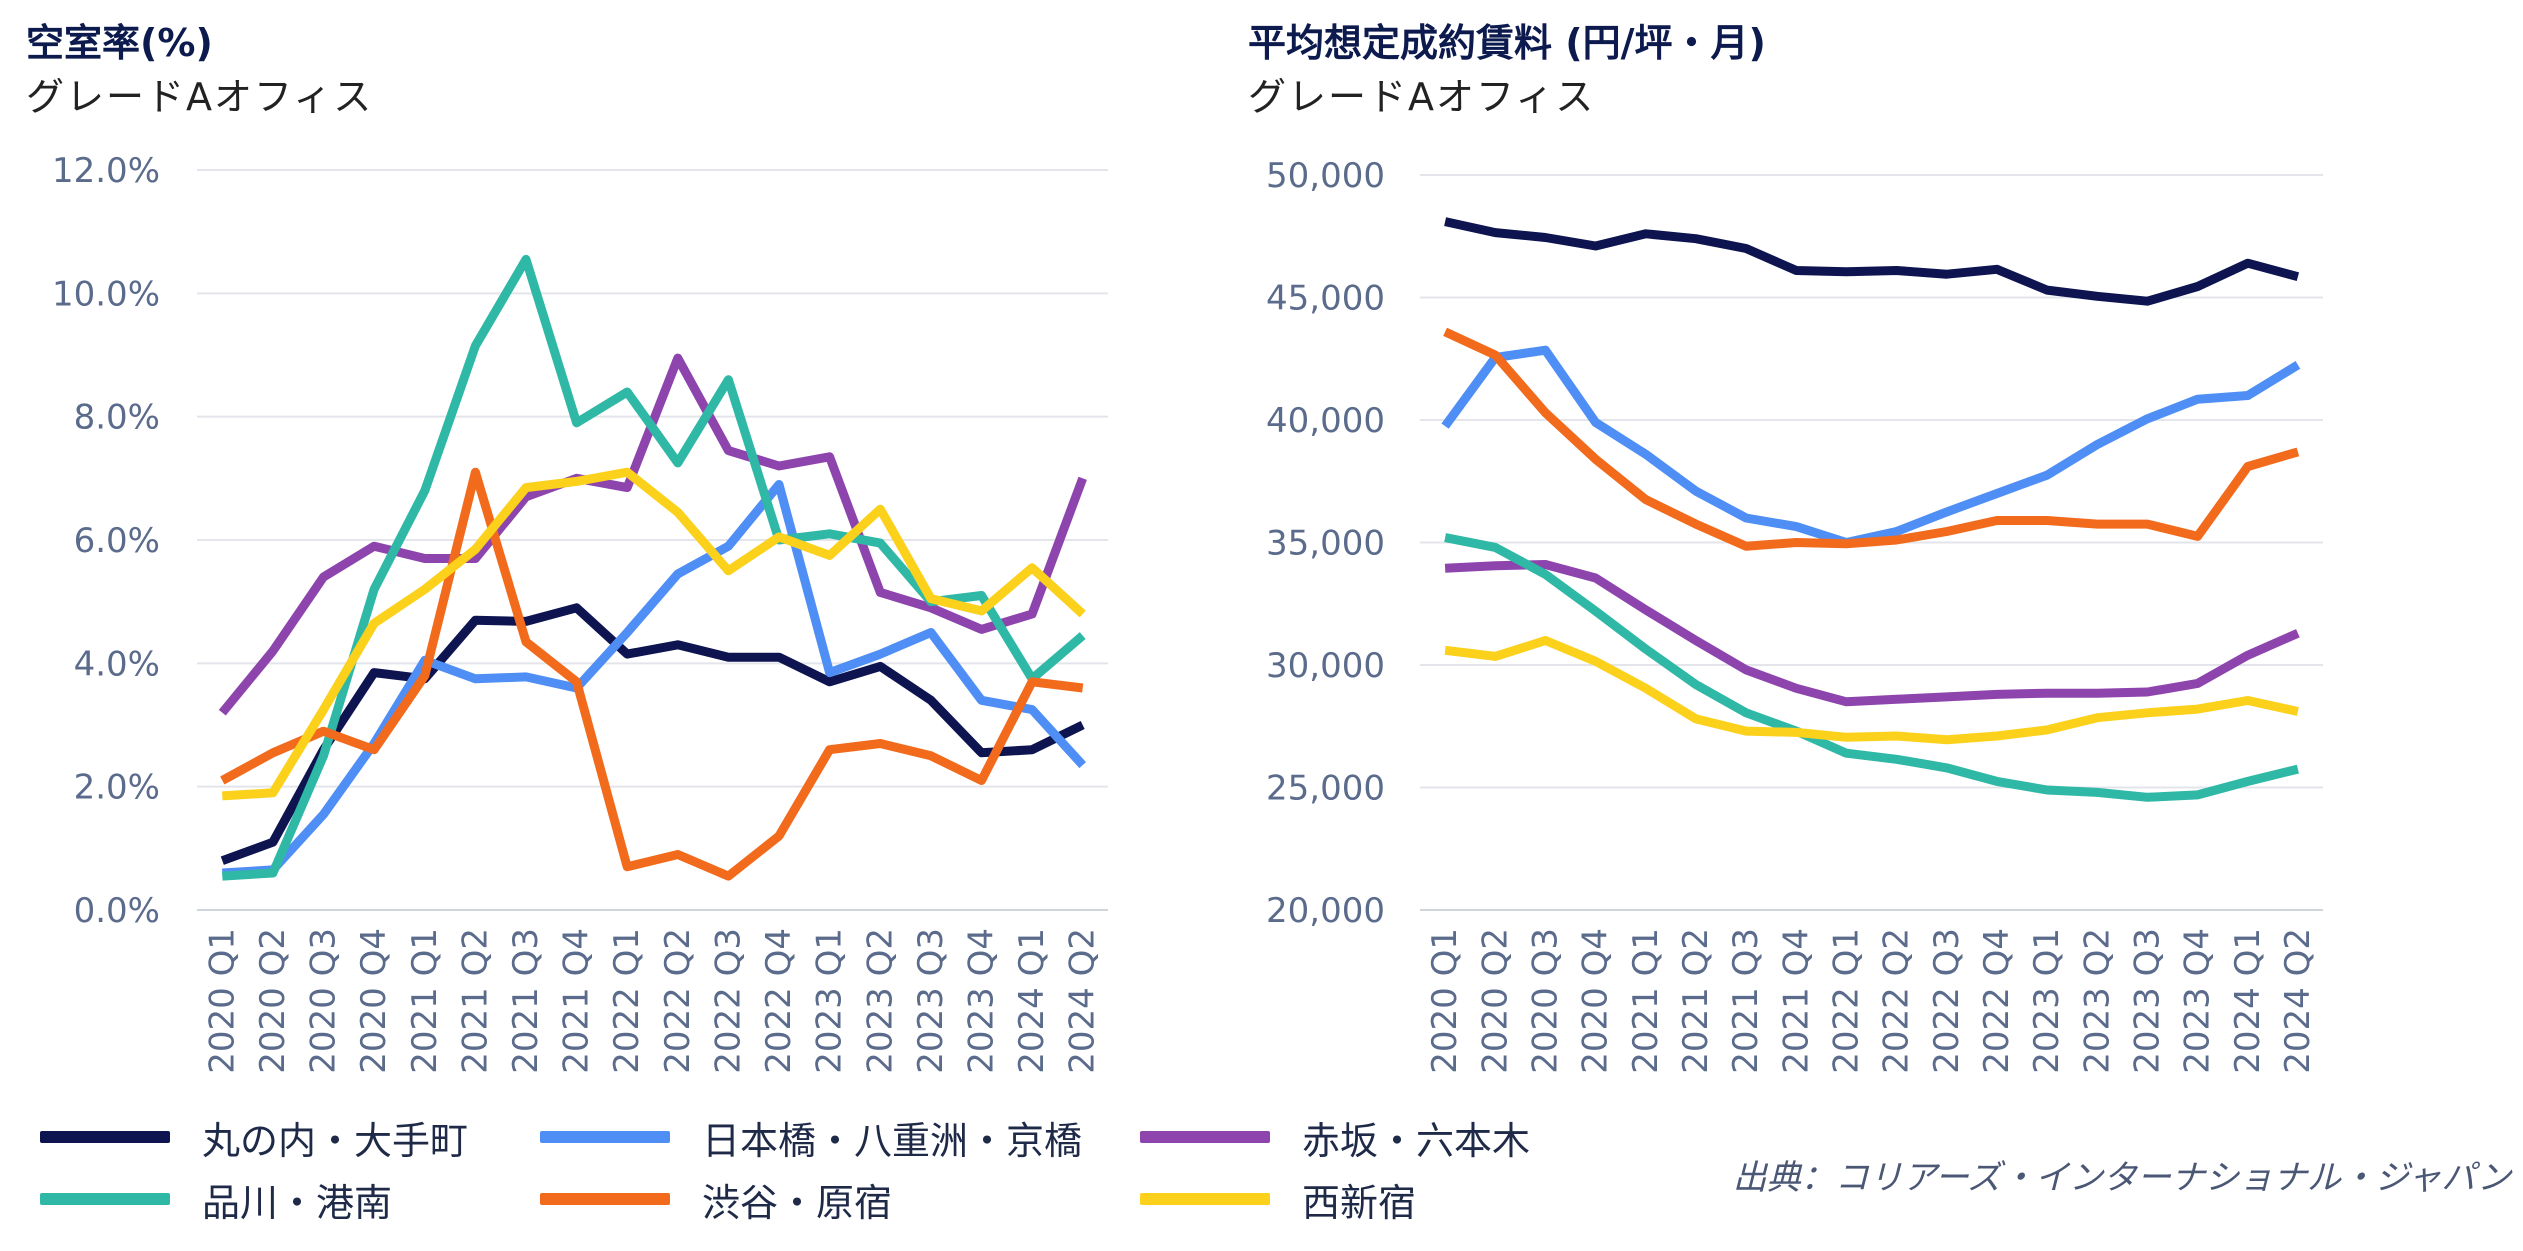 This screenshot has width=2523, height=1251. Describe the element at coordinates (1746, 1001) in the screenshot. I see `rent-x-tick-label: 2021 Q3` at that location.